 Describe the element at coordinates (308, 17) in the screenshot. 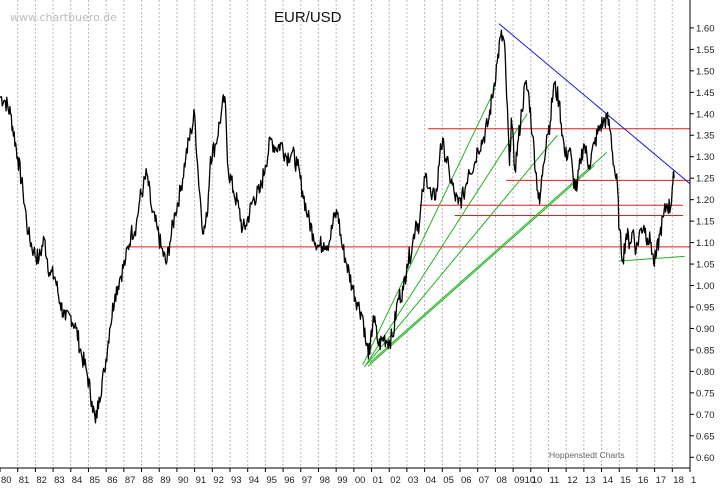

I see `chart-title: EUR/USD` at that location.